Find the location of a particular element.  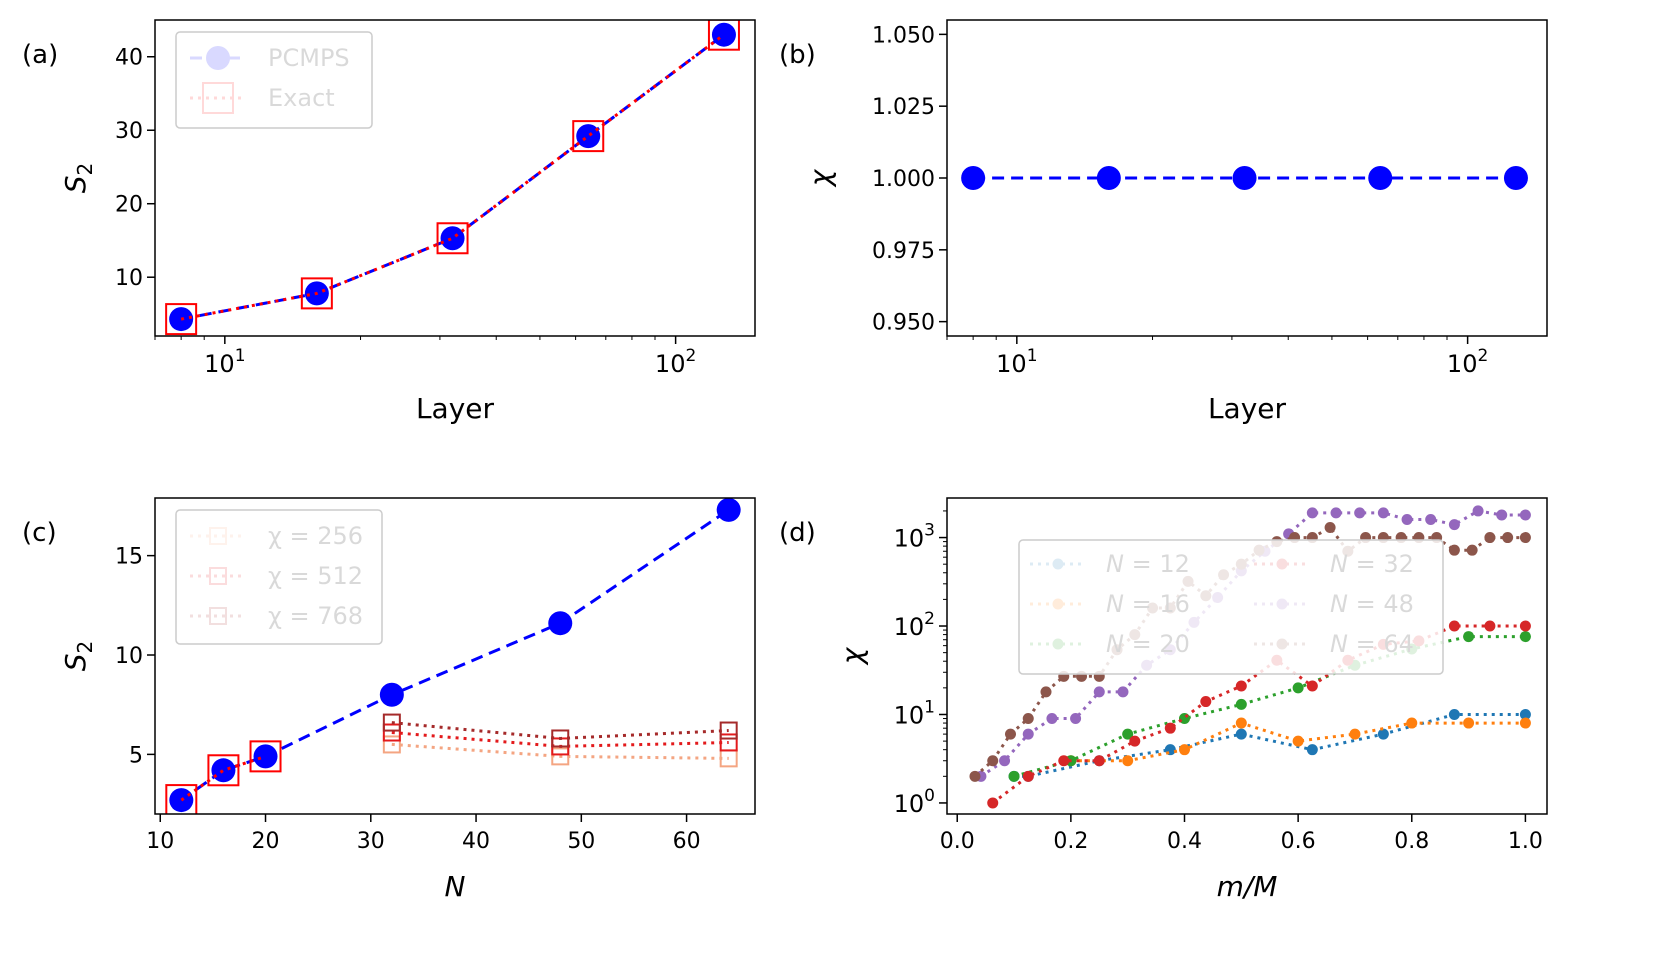

x-tick-label: 0.0 is located at coordinates (957, 841).